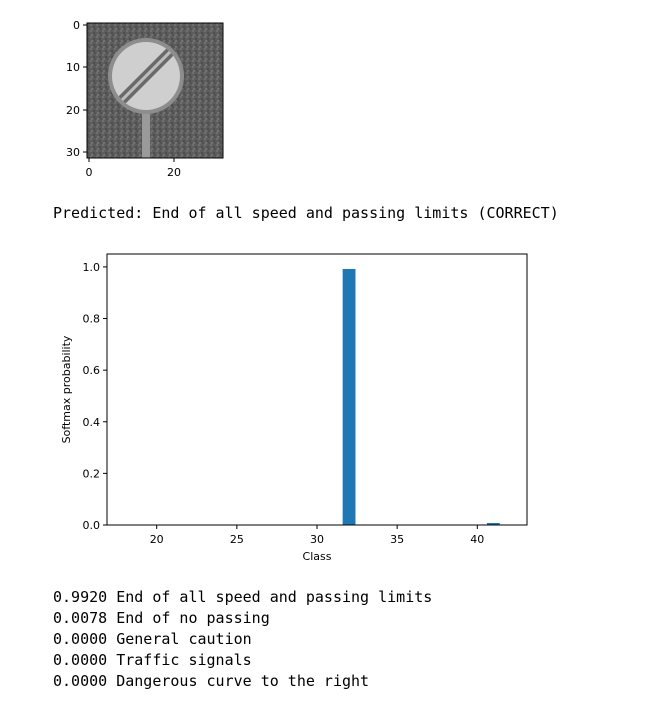  What do you see at coordinates (131, 160) in the screenshot?
I see `image-x-ticks` at bounding box center [131, 160].